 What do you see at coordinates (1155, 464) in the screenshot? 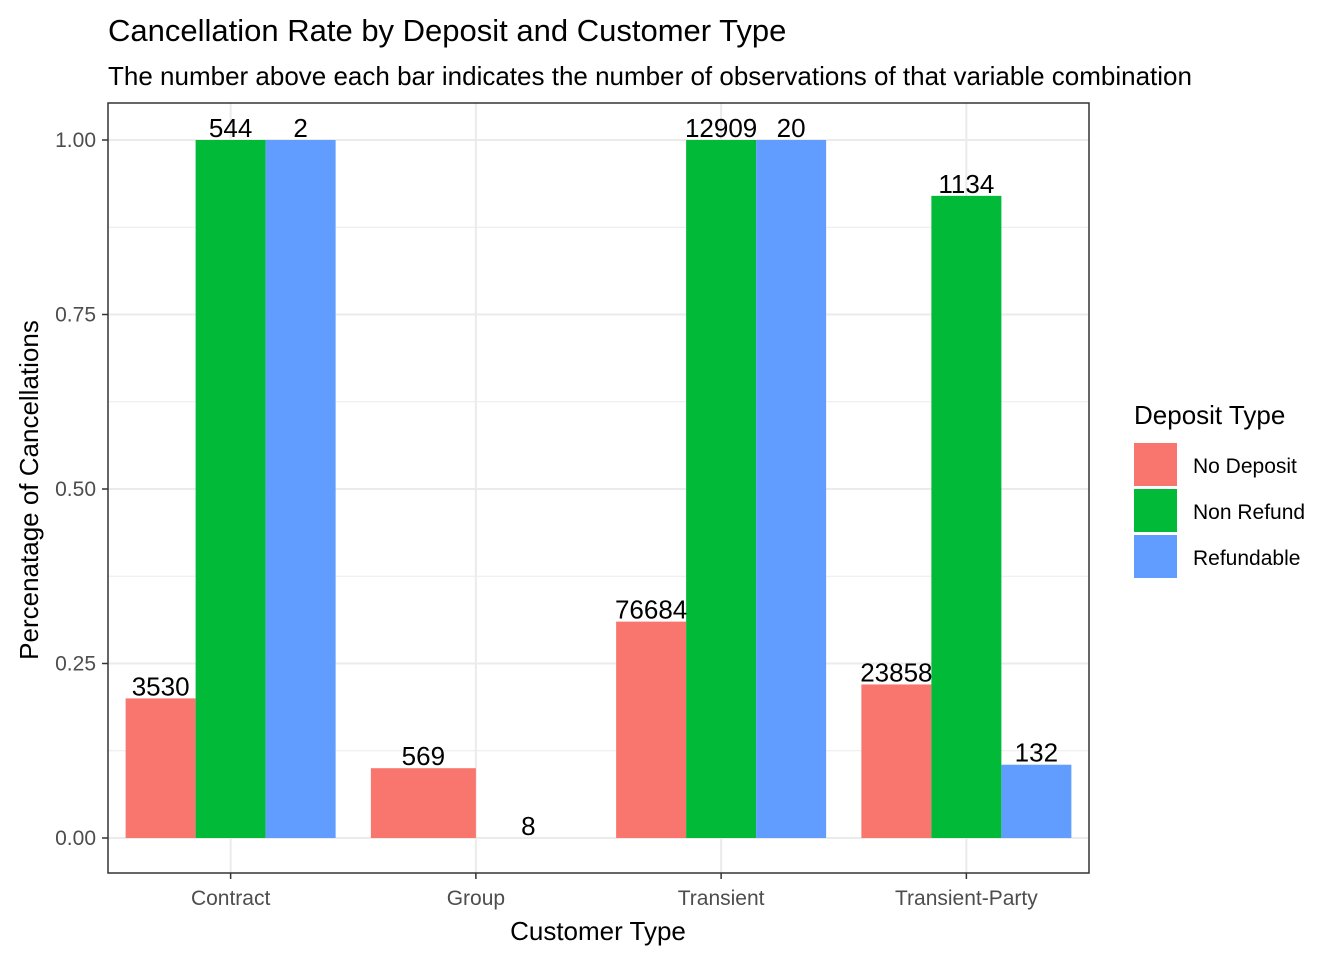
I see `legend-key-no-deposit` at bounding box center [1155, 464].